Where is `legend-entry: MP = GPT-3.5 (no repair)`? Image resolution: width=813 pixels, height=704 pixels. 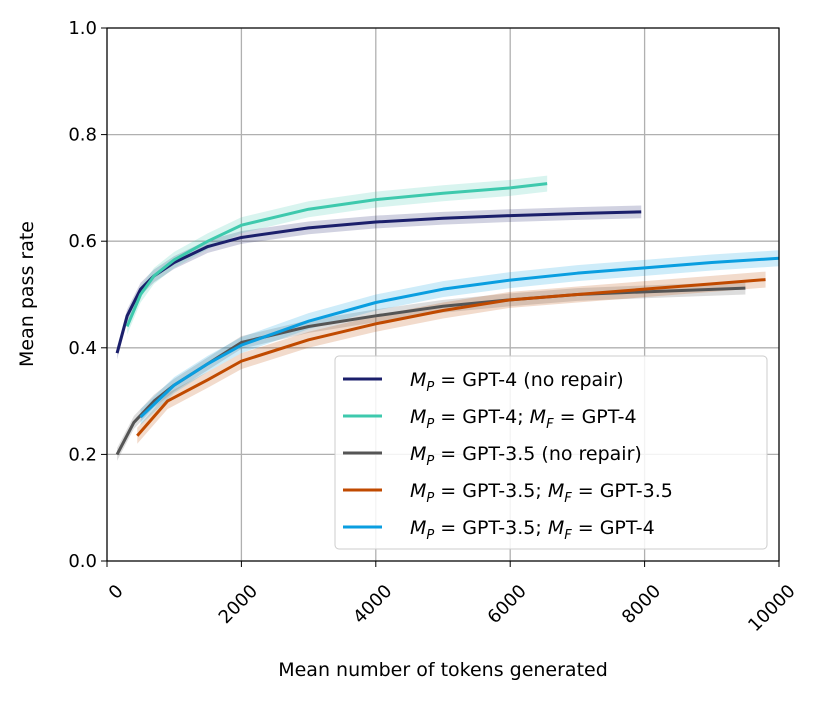 legend-entry: MP = GPT-3.5 (no repair) is located at coordinates (526, 456).